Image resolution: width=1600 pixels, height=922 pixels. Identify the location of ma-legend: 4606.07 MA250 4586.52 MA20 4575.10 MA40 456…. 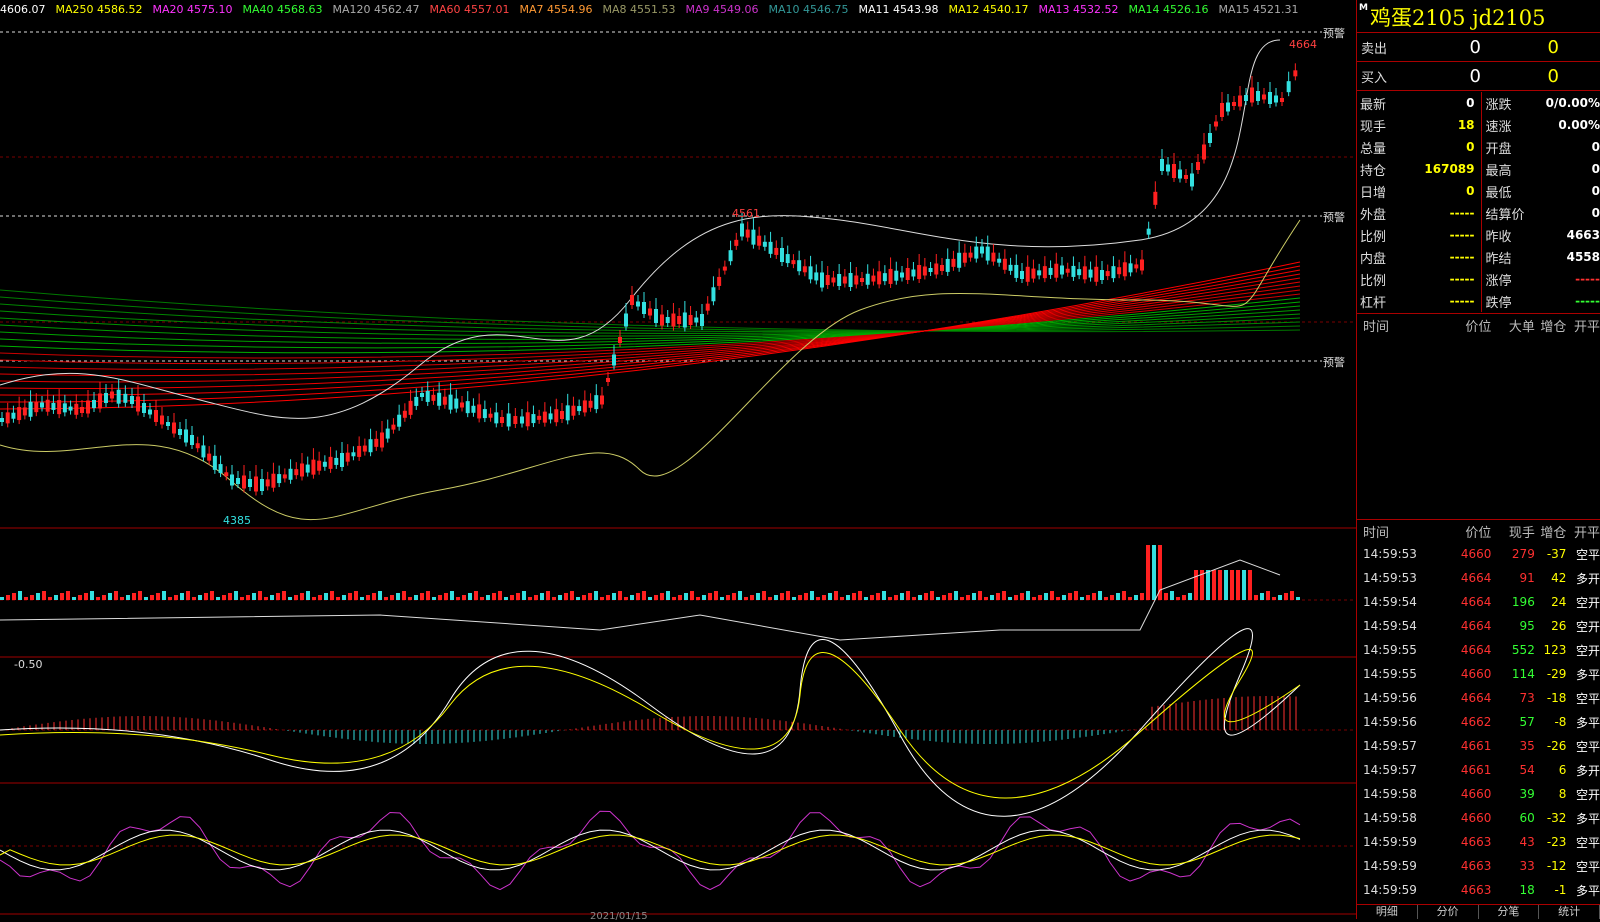
(678, 10).